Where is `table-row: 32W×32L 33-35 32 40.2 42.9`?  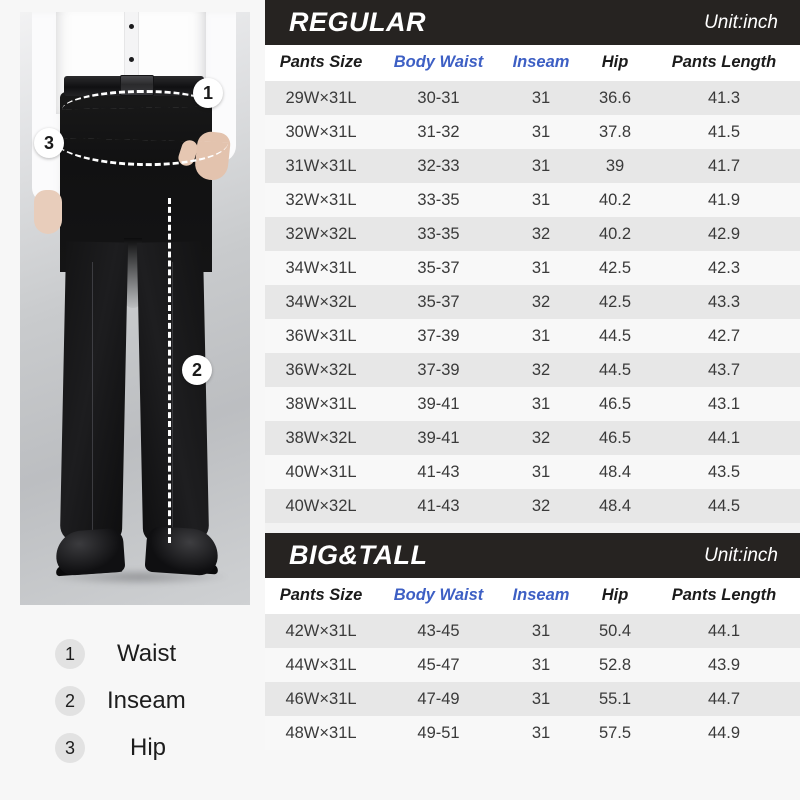
table-row: 32W×32L 33-35 32 40.2 42.9 is located at coordinates (532, 234).